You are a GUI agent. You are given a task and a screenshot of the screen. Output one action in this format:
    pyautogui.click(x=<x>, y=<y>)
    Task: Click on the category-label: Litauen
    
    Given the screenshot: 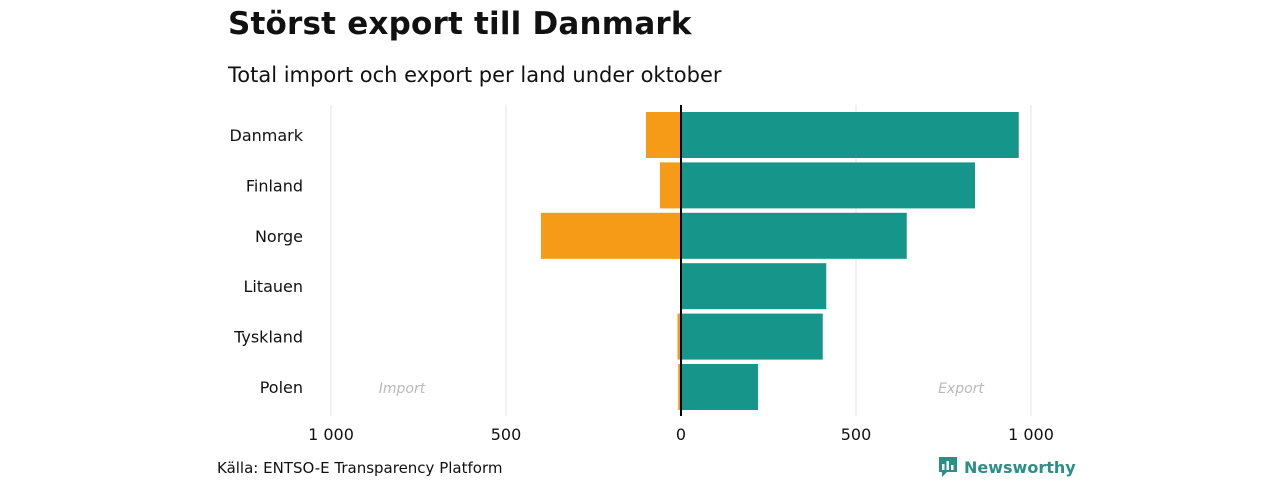 What is the action you would take?
    pyautogui.click(x=273, y=286)
    